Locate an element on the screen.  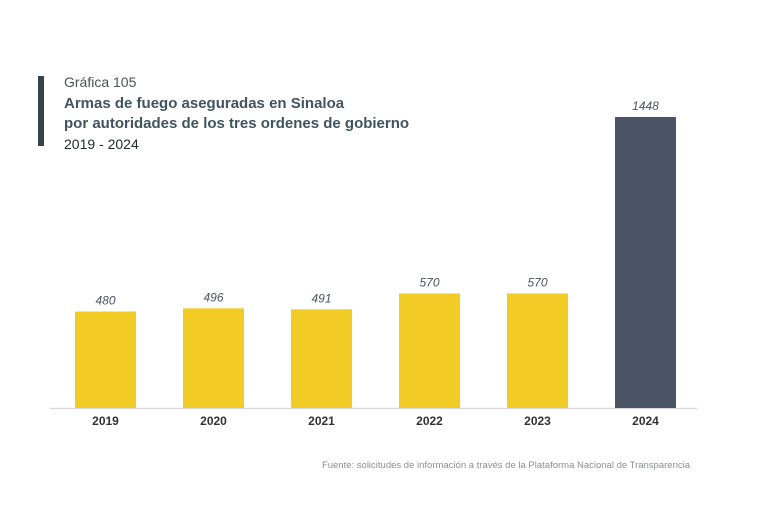
title-accent-bar is located at coordinates (41, 111).